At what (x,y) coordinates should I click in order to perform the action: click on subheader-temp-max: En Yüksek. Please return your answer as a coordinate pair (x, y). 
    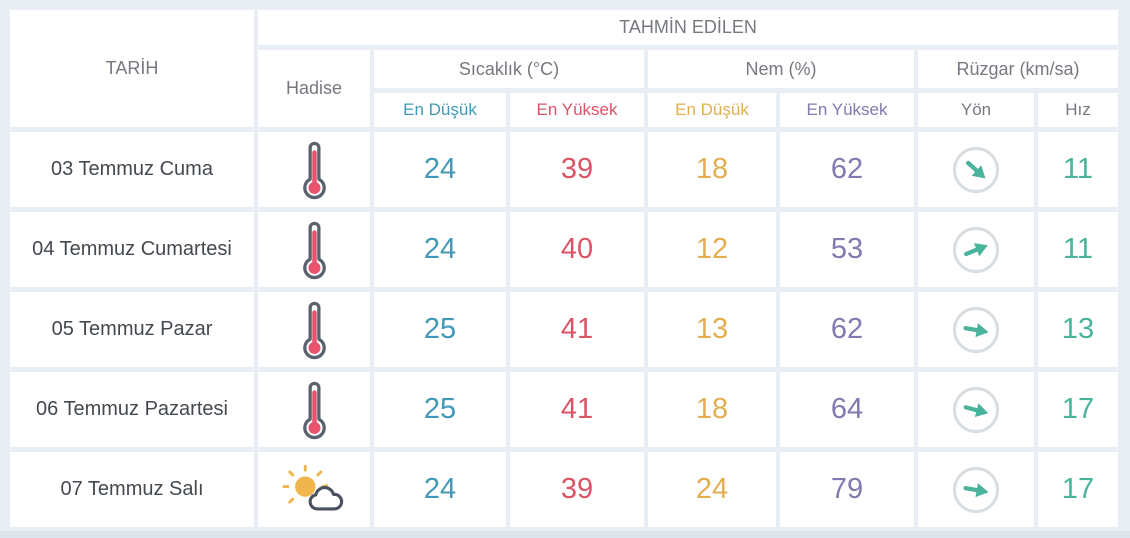
    Looking at the image, I should click on (577, 110).